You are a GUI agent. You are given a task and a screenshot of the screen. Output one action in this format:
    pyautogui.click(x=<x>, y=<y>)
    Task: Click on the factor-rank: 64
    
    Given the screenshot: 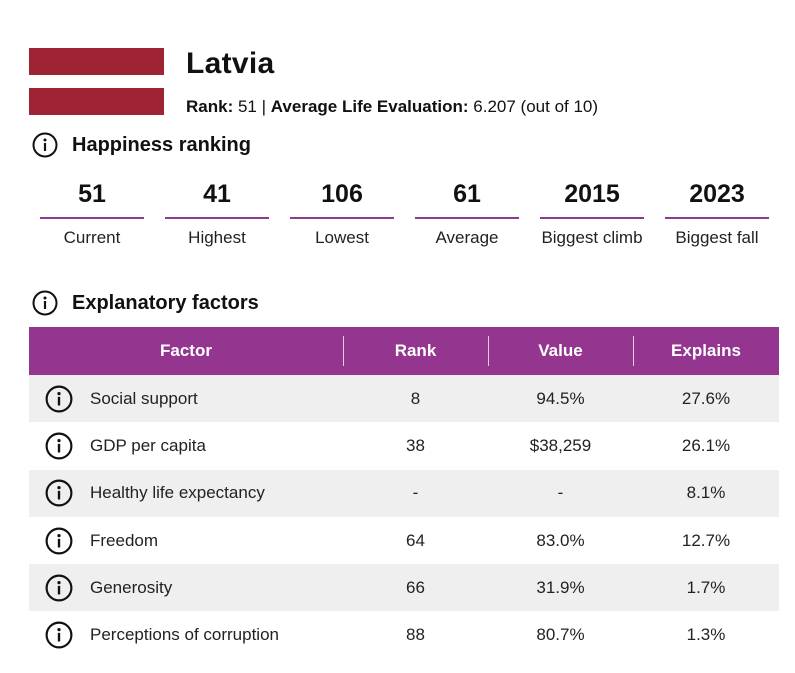 What is the action you would take?
    pyautogui.click(x=415, y=540)
    